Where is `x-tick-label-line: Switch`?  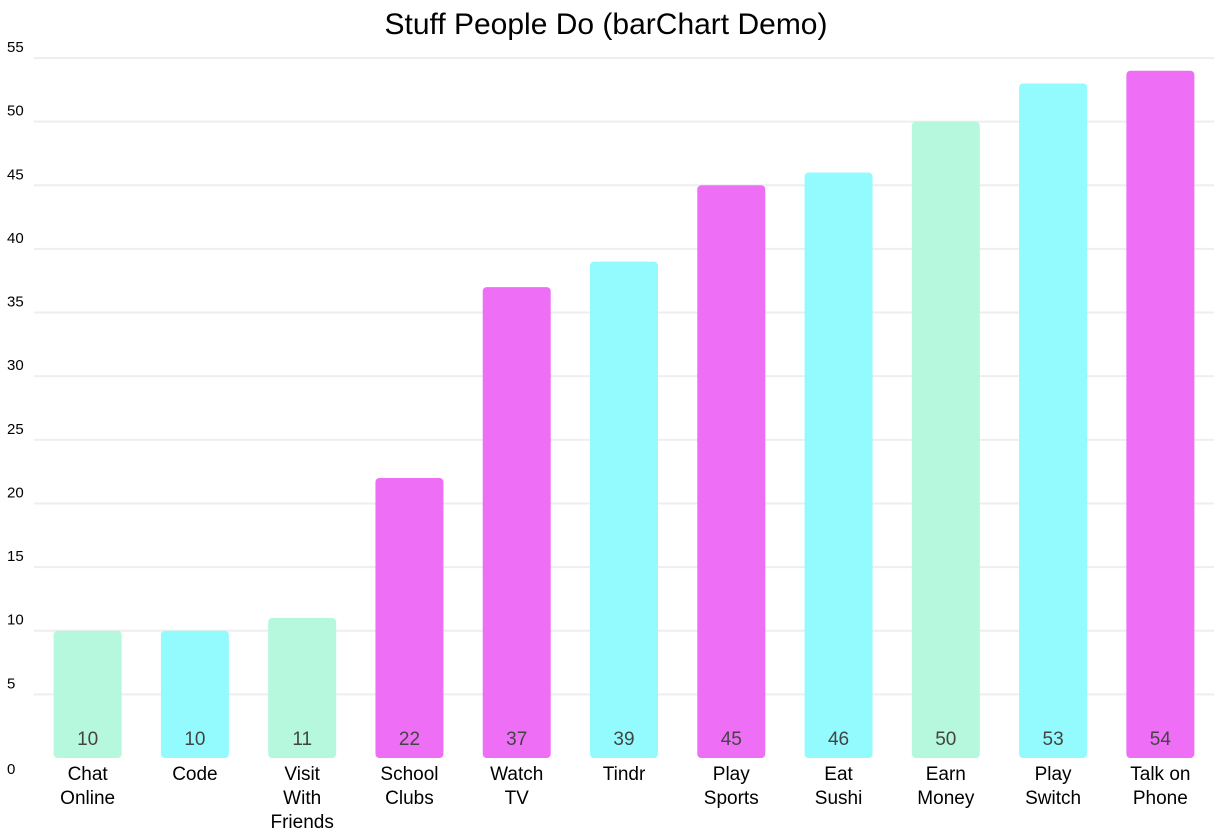 x-tick-label-line: Switch is located at coordinates (1053, 798).